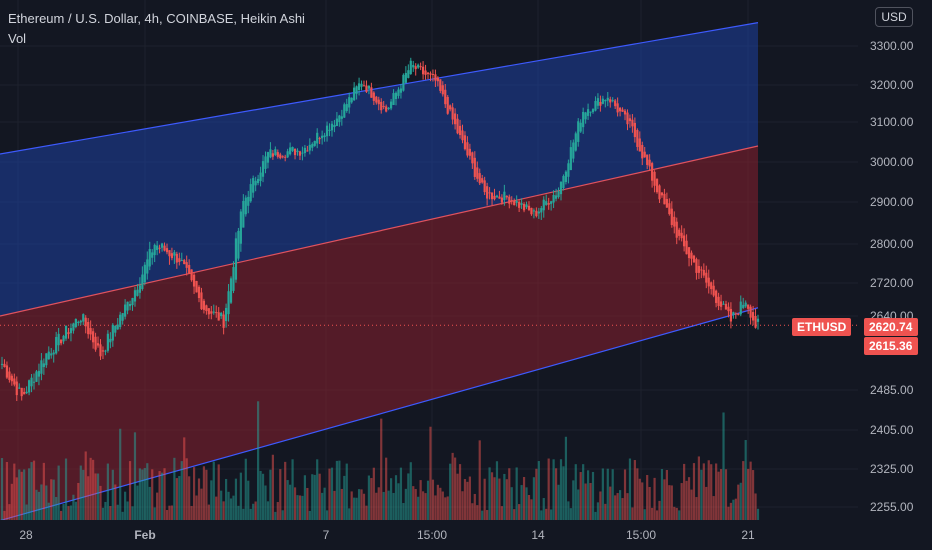  What do you see at coordinates (894, 17) in the screenshot?
I see `currency-button: USD` at bounding box center [894, 17].